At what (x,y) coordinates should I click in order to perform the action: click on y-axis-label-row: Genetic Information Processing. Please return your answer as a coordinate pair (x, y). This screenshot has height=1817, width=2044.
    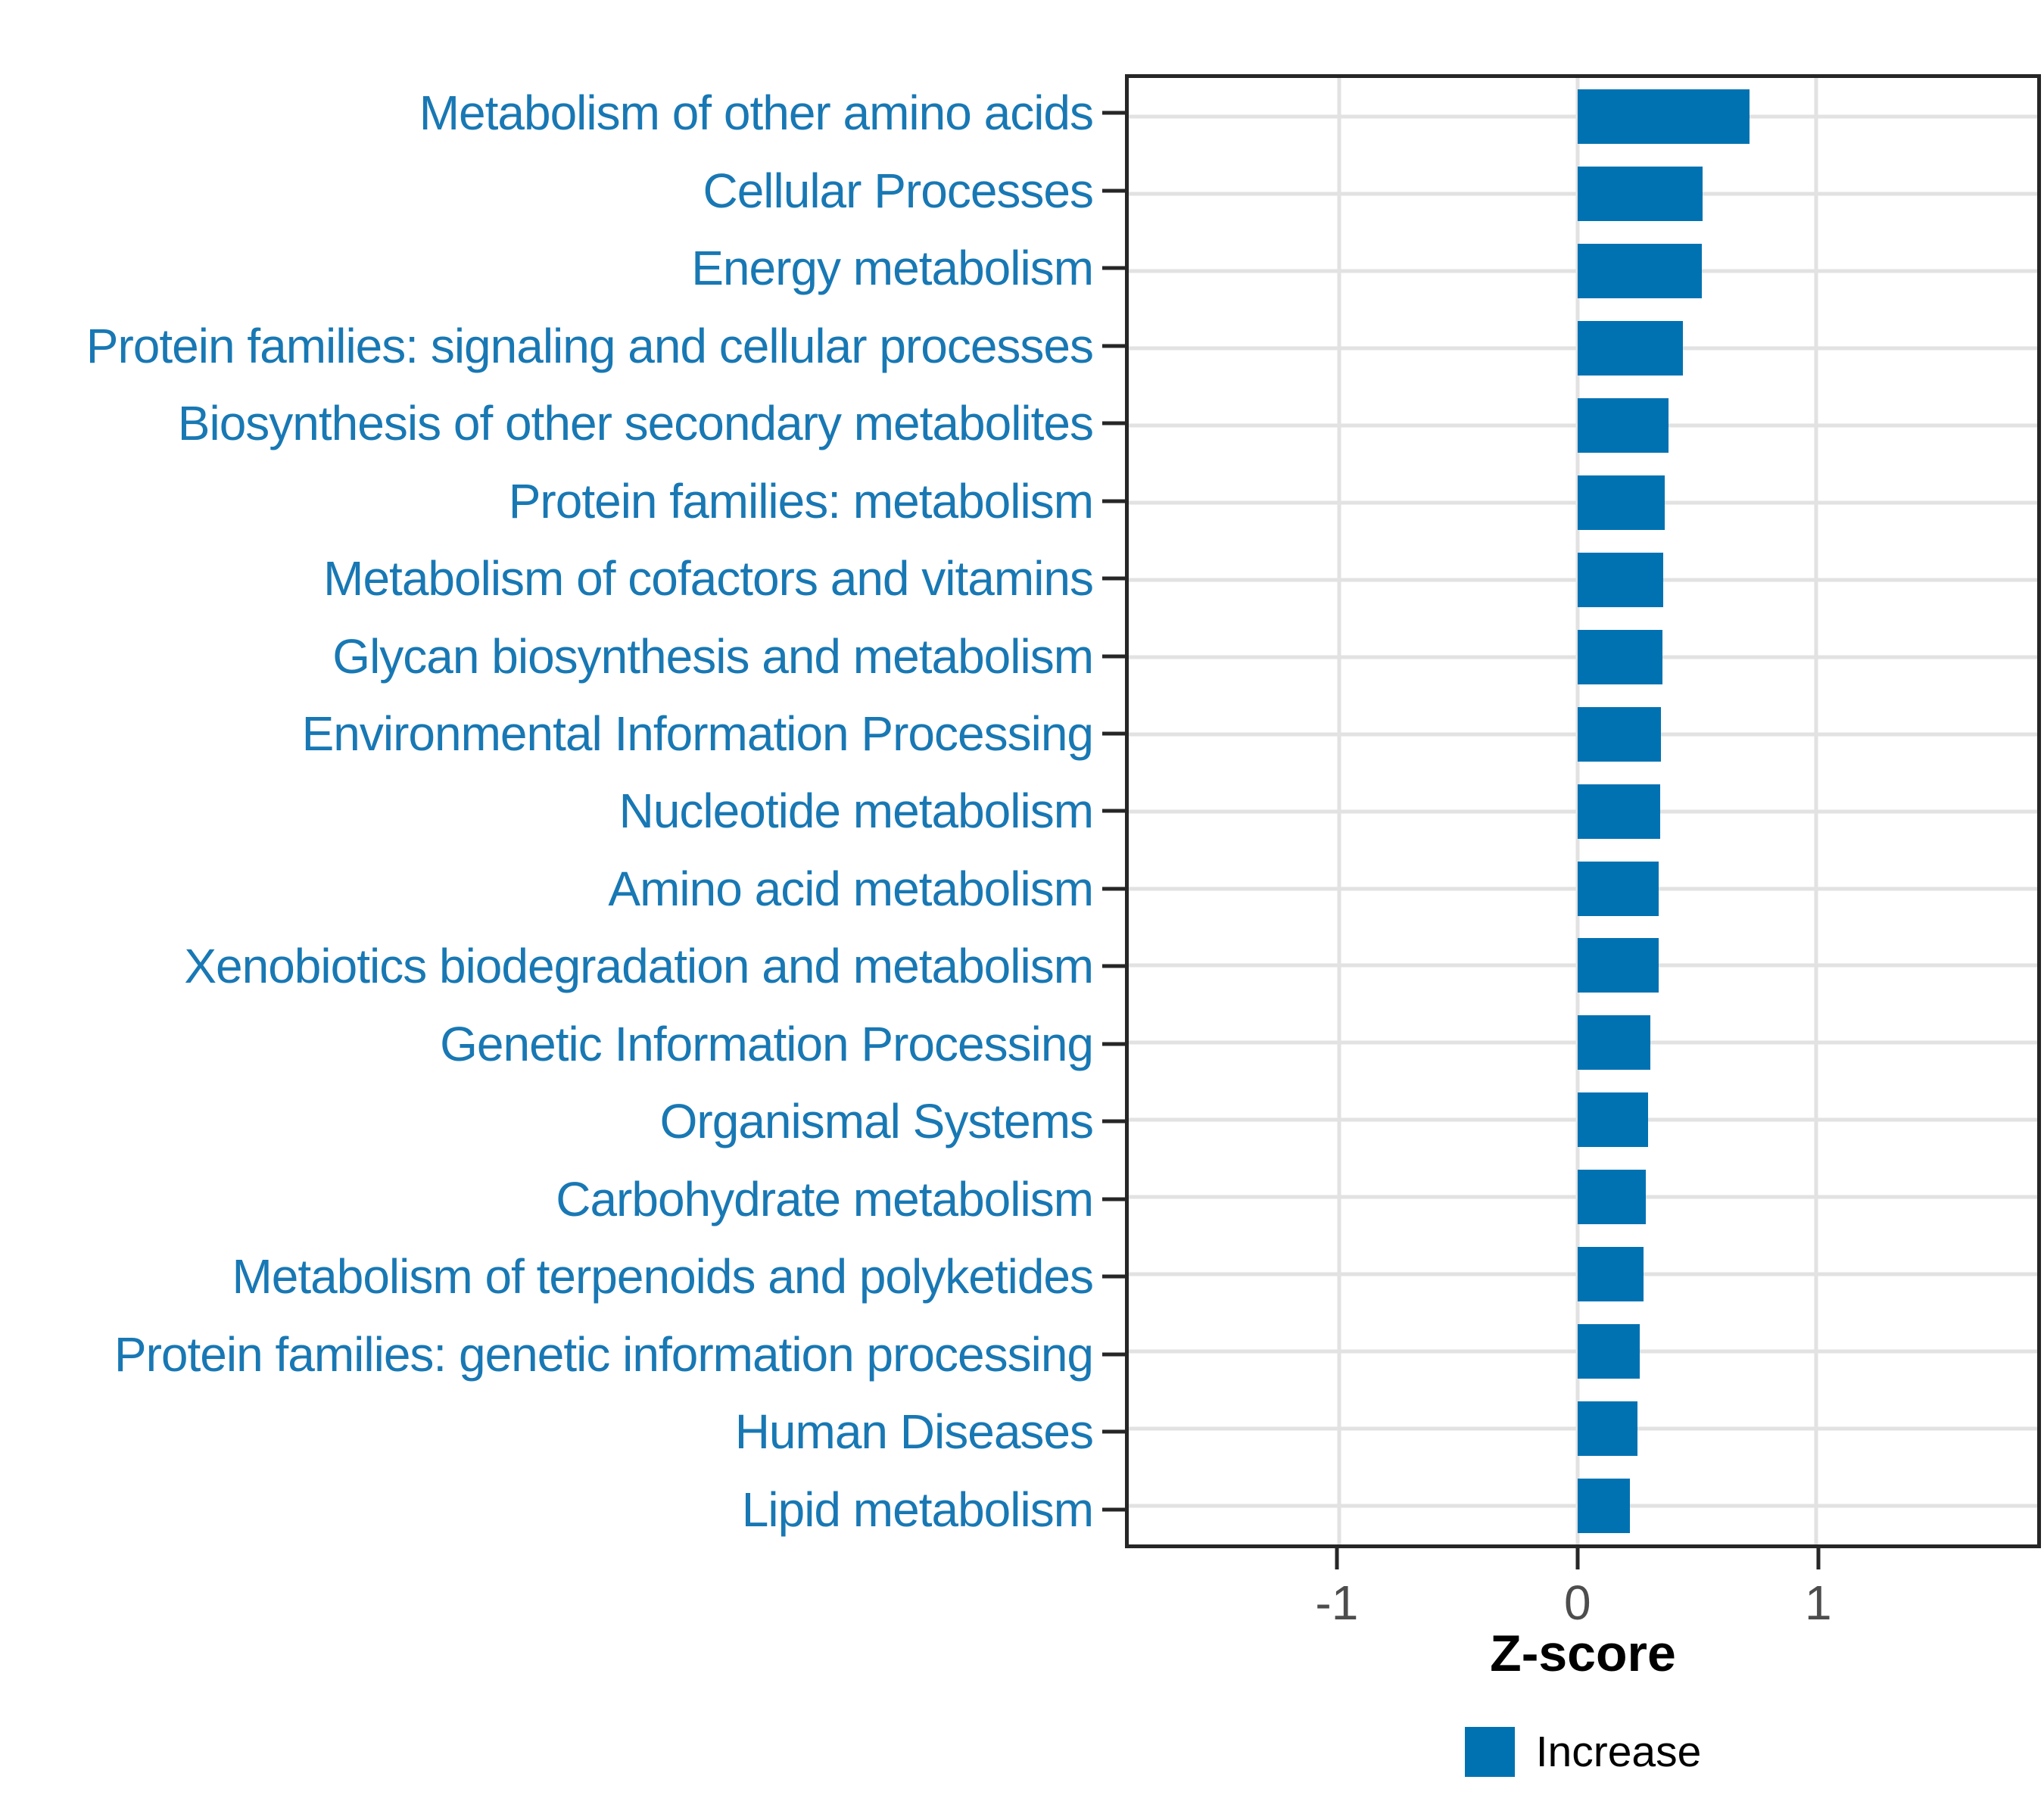
    Looking at the image, I should click on (547, 1044).